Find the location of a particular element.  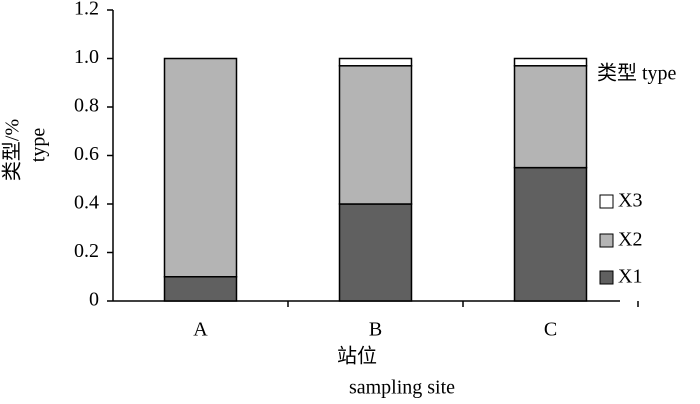

y-tick-label: 0 is located at coordinates (94, 300).